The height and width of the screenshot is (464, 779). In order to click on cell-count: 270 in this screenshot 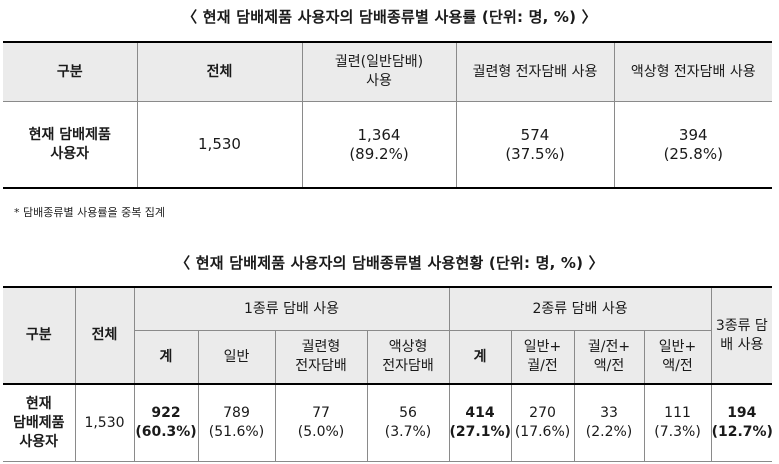, I will do `click(542, 413)`.